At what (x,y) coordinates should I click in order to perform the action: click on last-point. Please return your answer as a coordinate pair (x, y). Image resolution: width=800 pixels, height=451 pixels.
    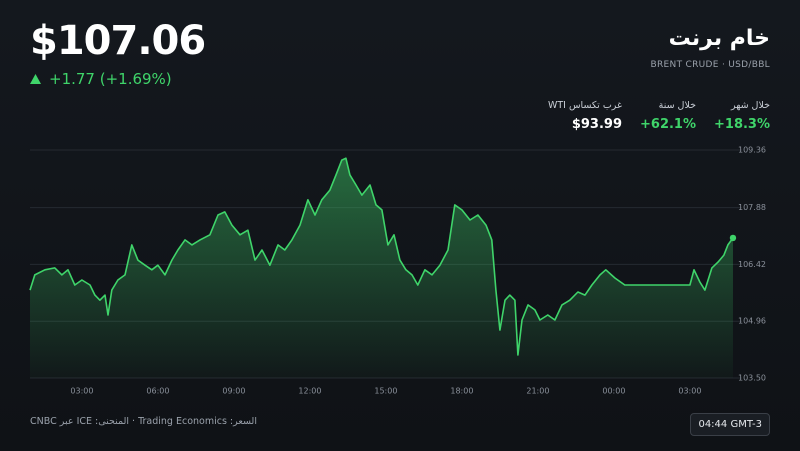
    Looking at the image, I should click on (733, 238).